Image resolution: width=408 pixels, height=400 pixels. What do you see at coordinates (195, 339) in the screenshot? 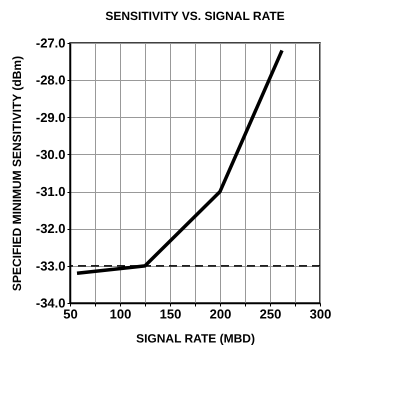
I see `x-axis-title: SIGNAL RATE (MBD)` at bounding box center [195, 339].